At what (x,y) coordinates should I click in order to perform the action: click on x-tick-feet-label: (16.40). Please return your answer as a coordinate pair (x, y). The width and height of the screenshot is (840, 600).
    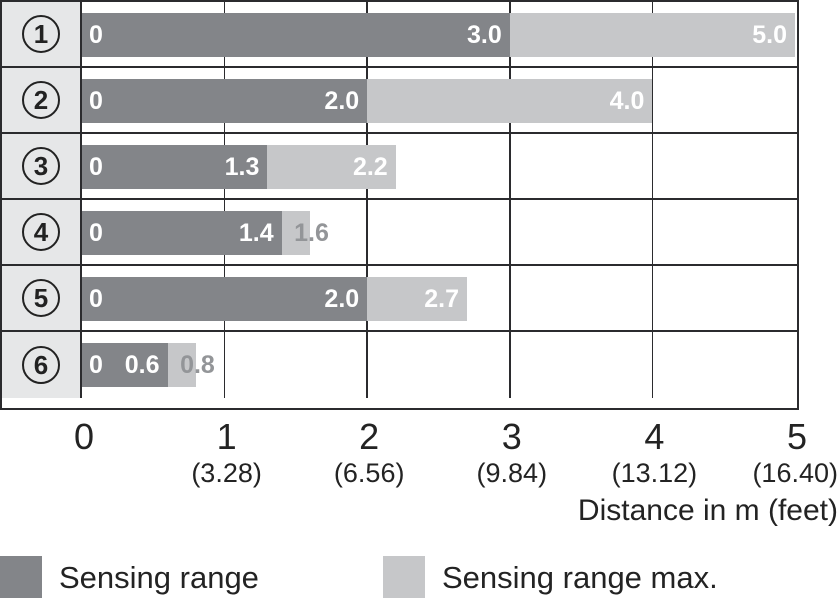
    Looking at the image, I should click on (795, 473).